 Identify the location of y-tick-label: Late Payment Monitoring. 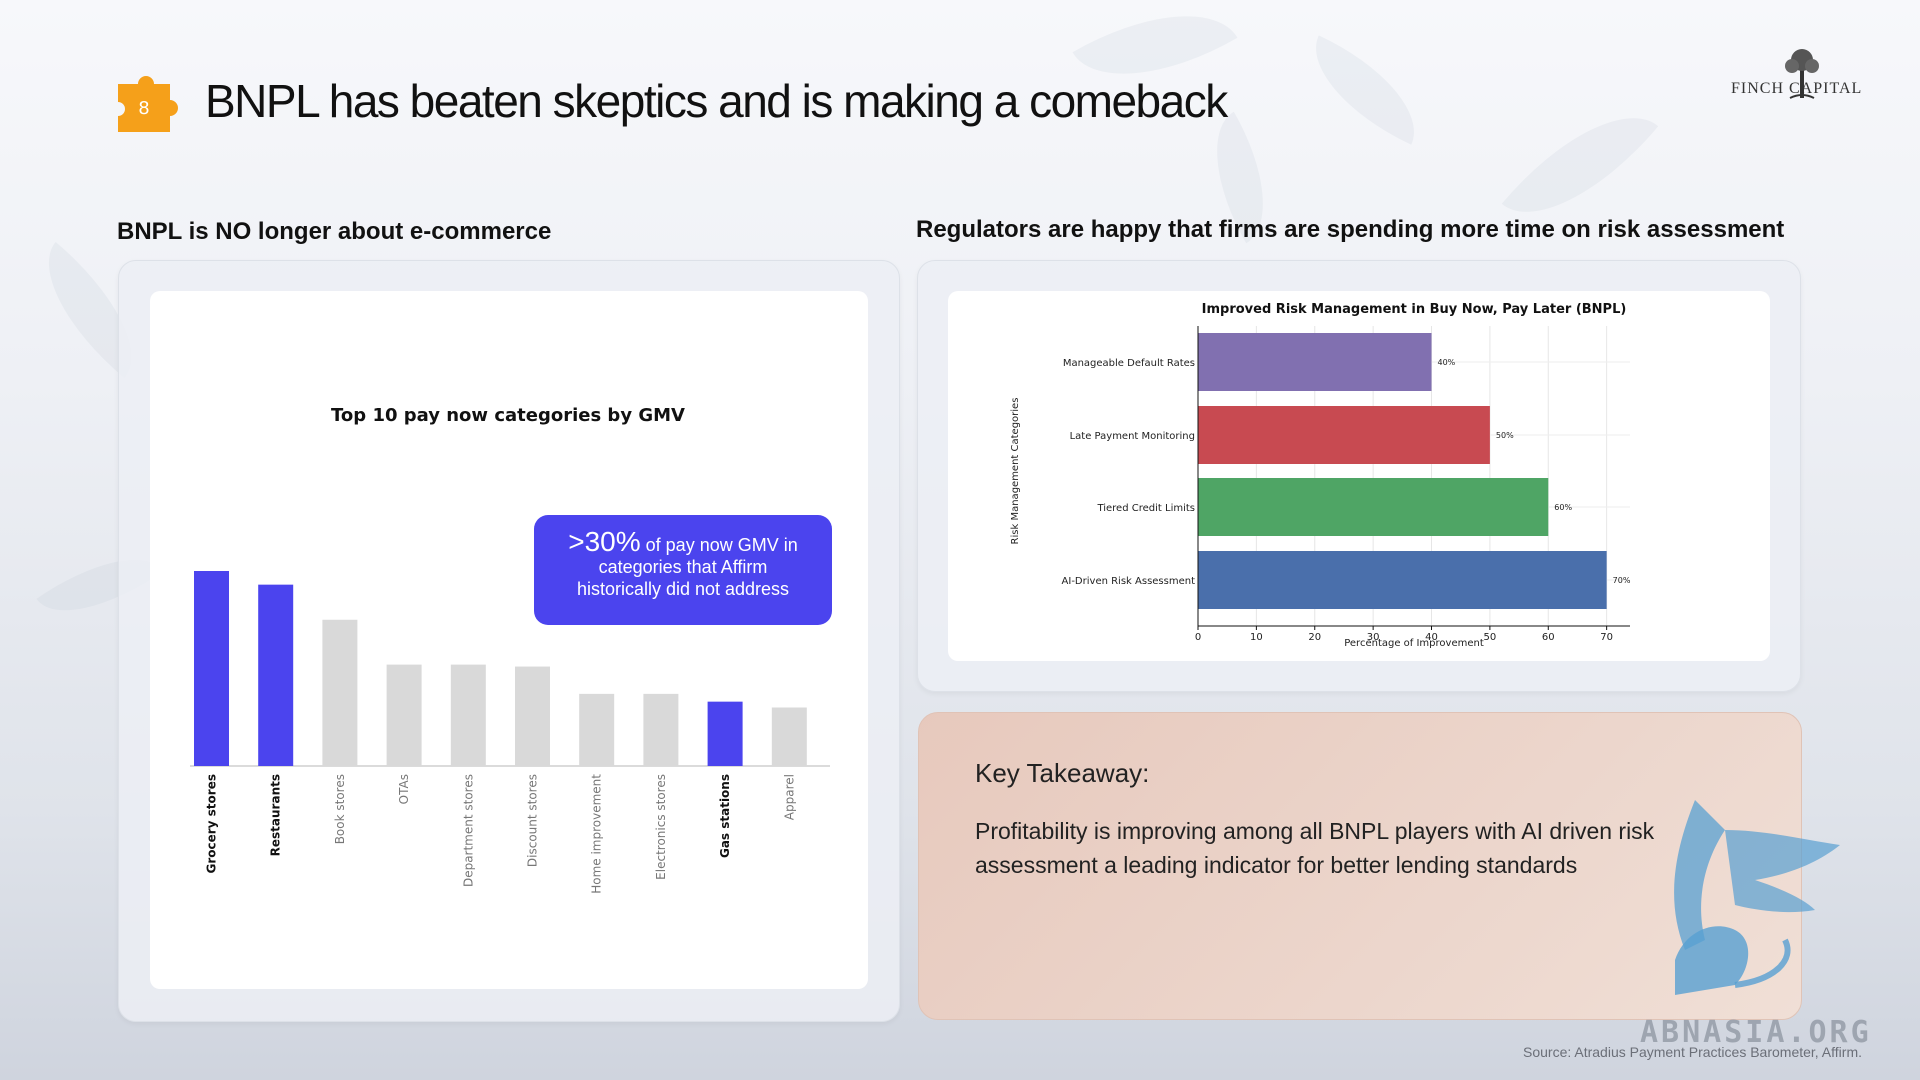
(1132, 436).